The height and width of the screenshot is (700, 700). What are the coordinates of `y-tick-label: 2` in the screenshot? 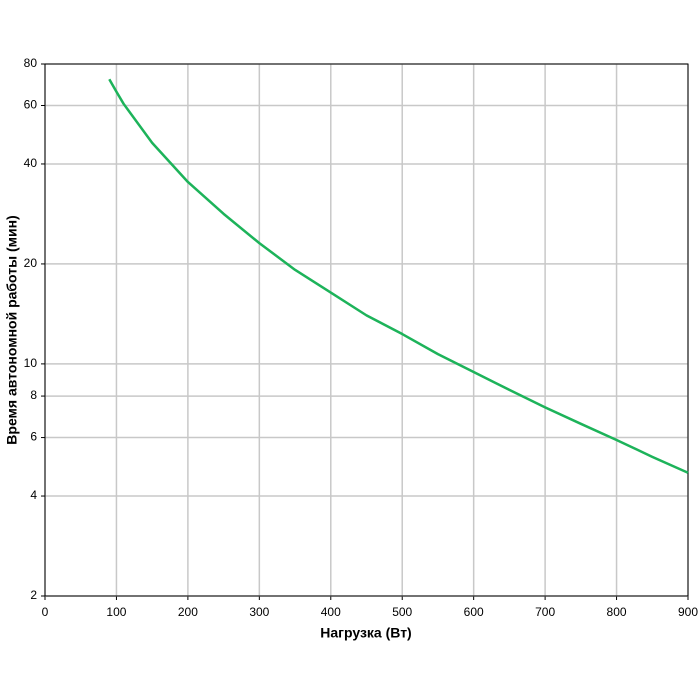 It's located at (33, 595).